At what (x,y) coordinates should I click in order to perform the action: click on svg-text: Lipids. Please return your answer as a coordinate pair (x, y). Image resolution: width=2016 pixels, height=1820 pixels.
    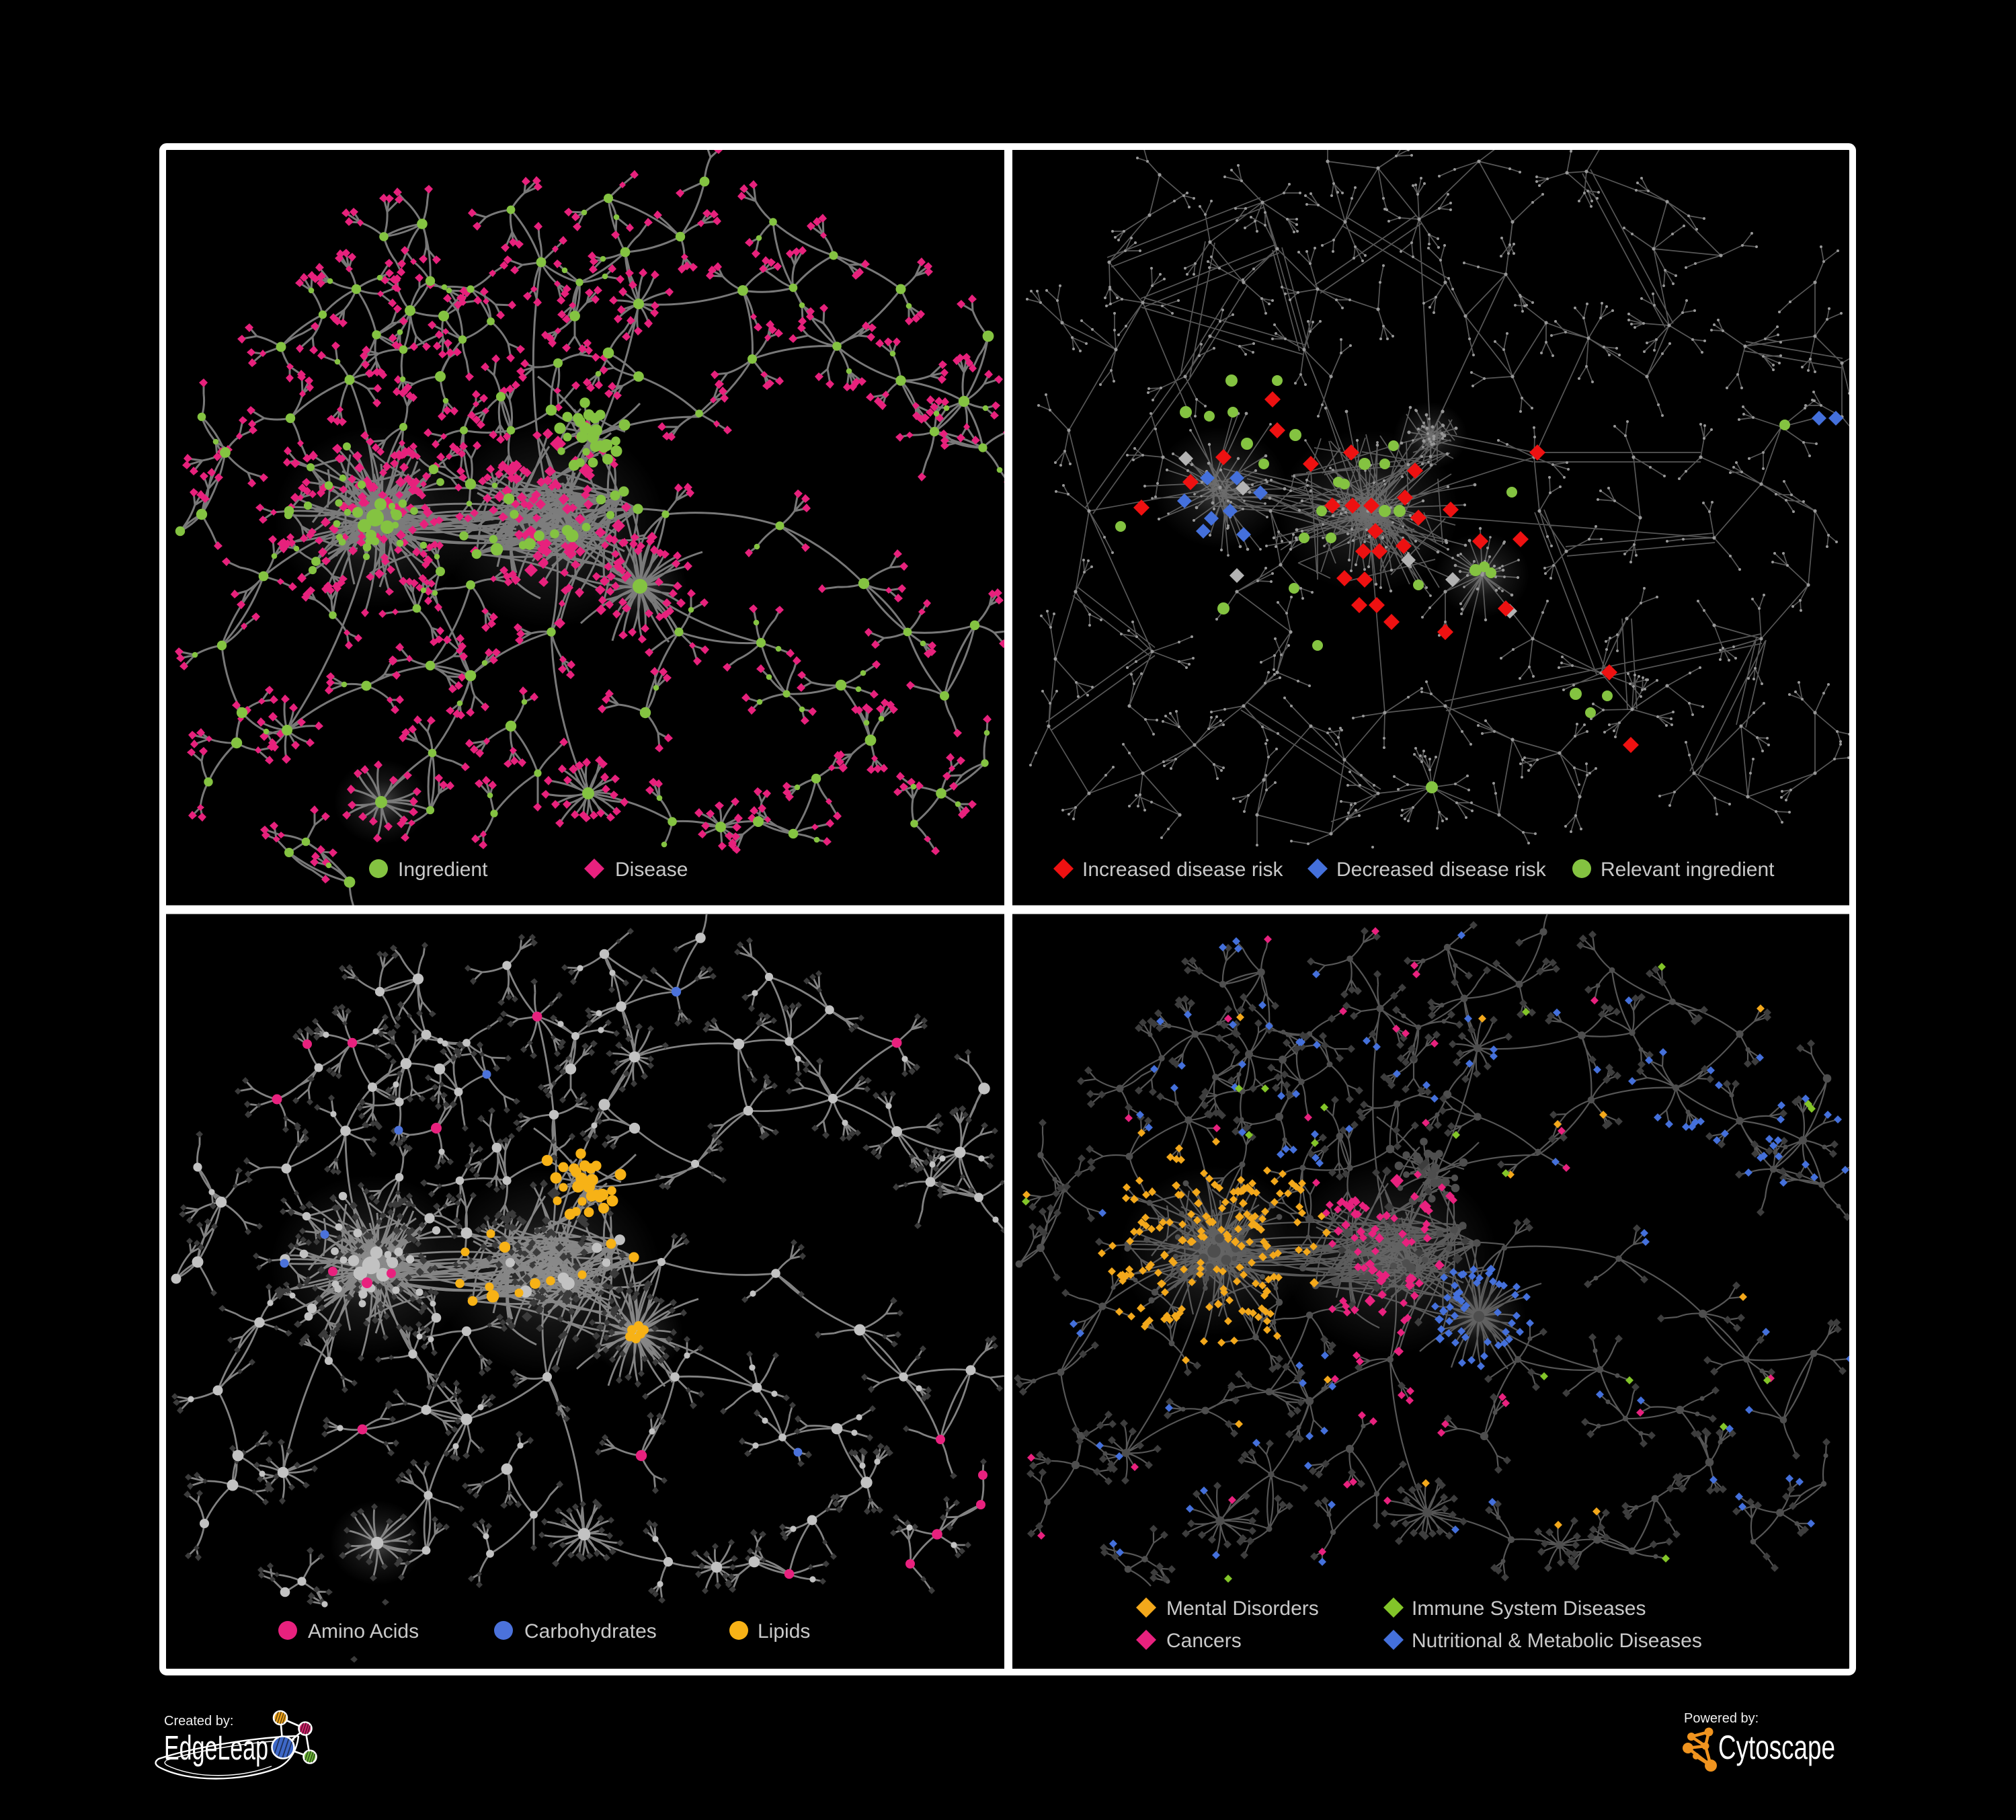
    Looking at the image, I should click on (784, 1631).